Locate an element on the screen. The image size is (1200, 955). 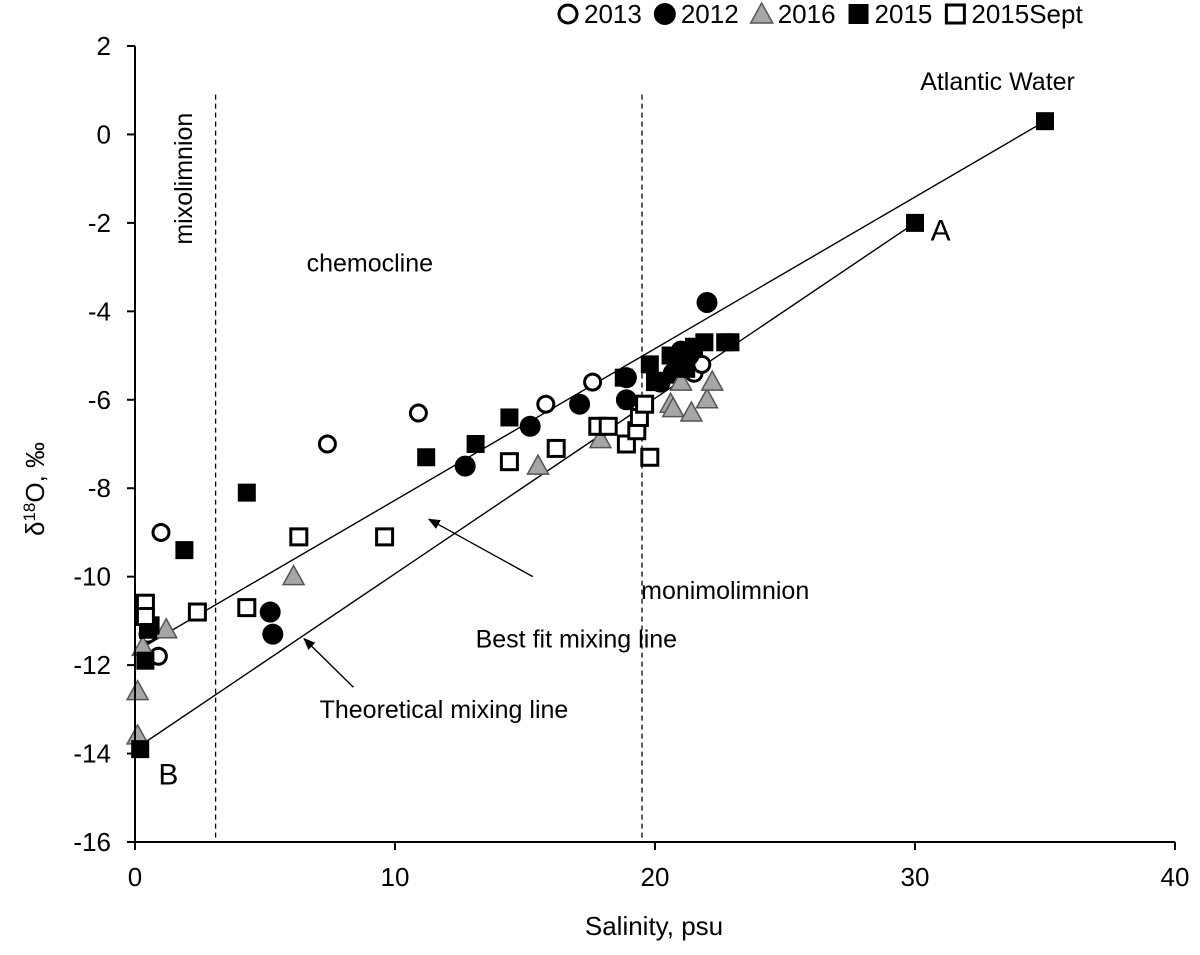
y-tick-label: -4 is located at coordinates (99, 311).